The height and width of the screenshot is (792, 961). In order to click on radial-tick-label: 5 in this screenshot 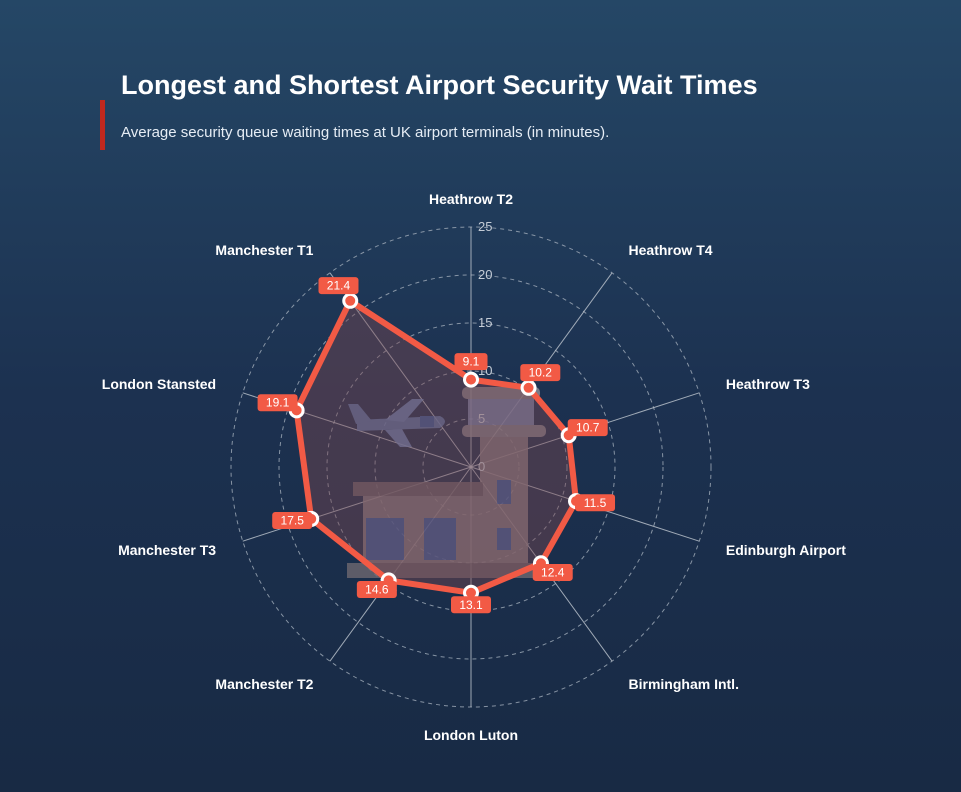, I will do `click(481, 418)`.